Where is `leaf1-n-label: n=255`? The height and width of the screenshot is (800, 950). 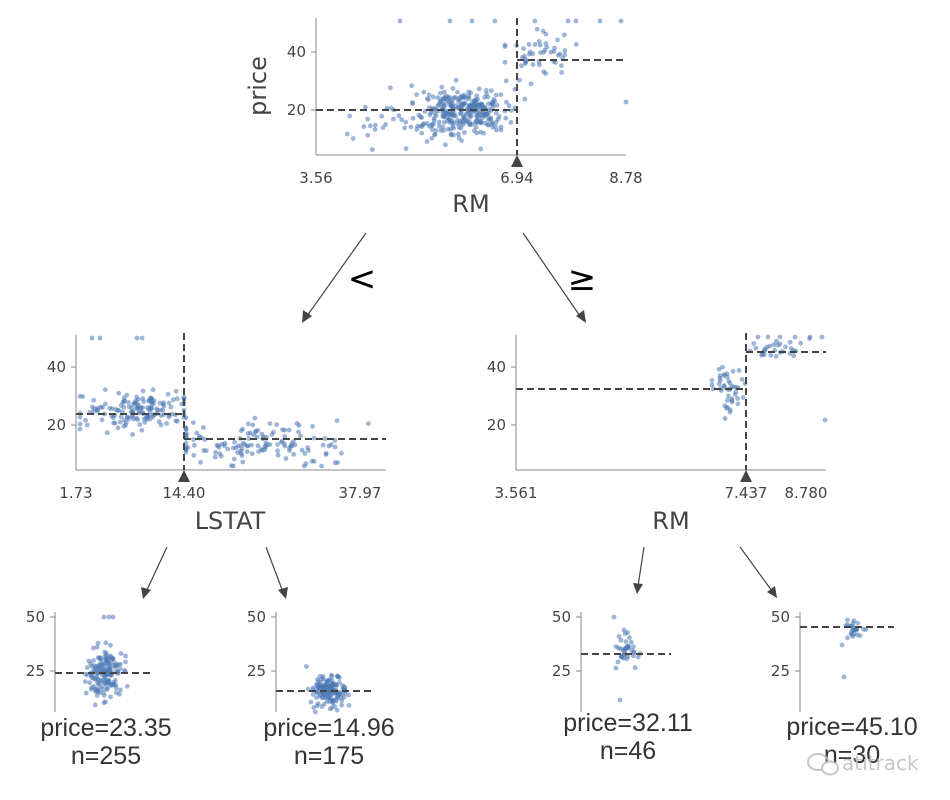
leaf1-n-label: n=255 is located at coordinates (106, 756).